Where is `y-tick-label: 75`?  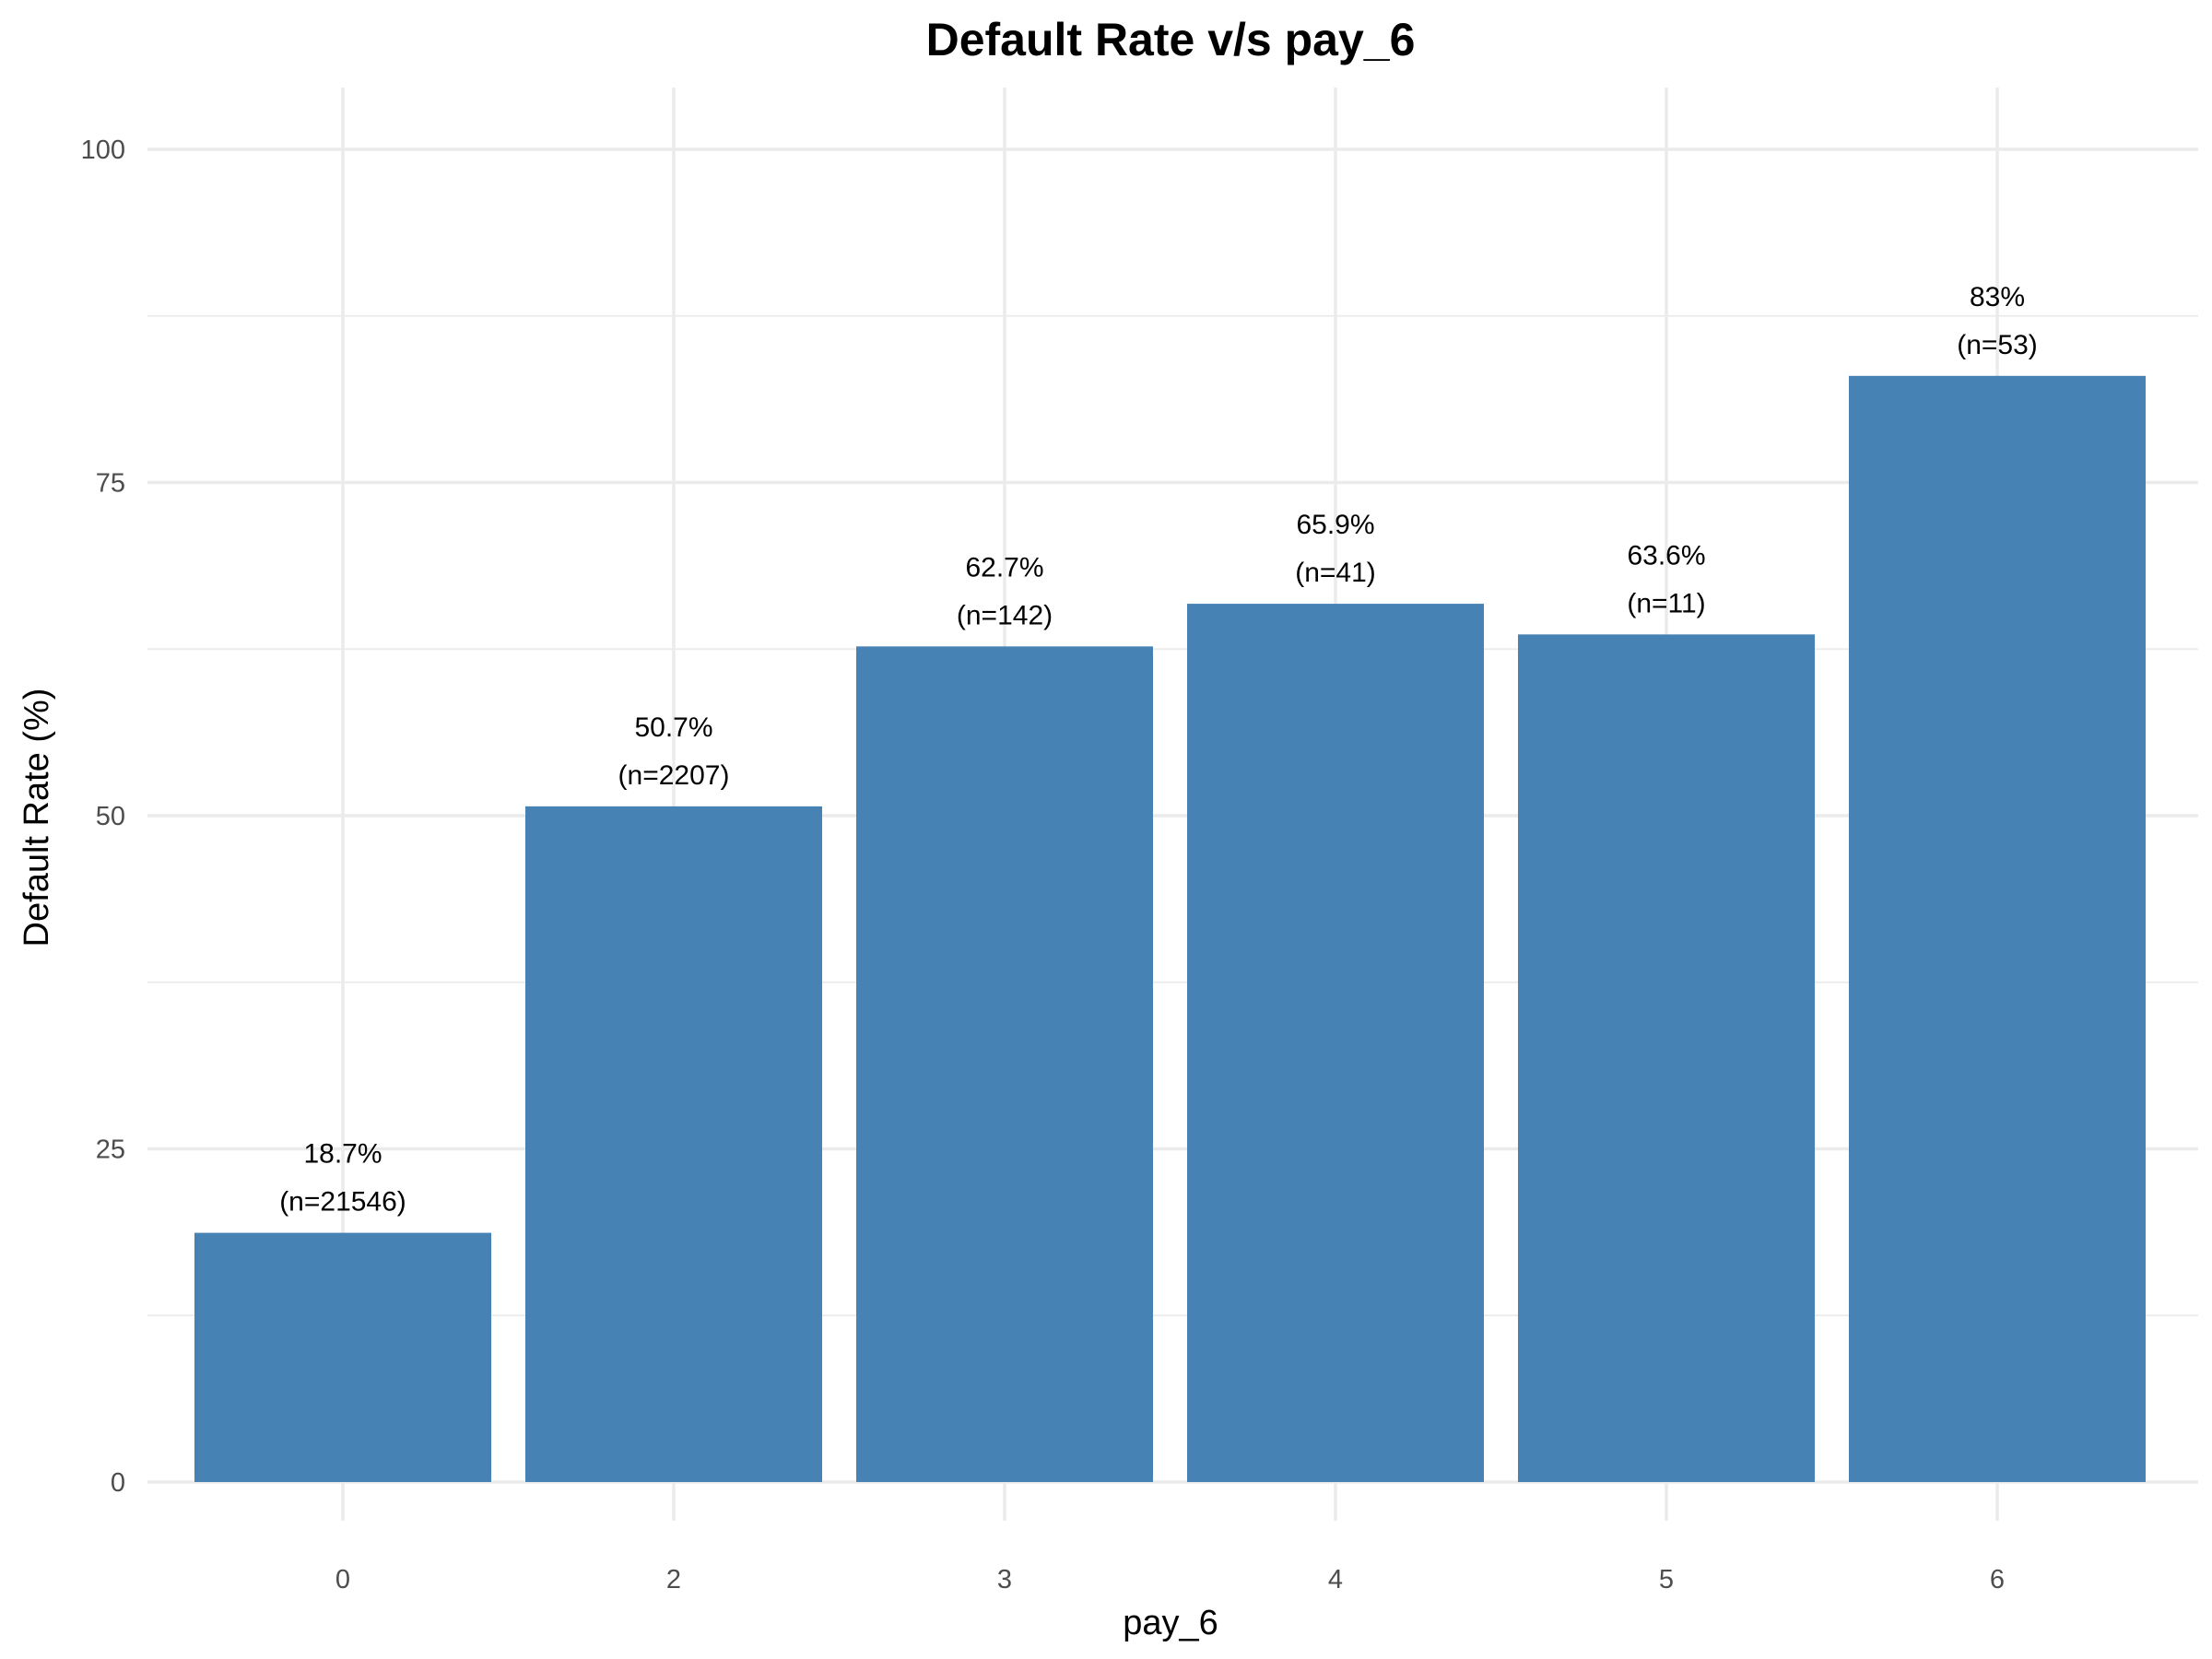 y-tick-label: 75 is located at coordinates (110, 484).